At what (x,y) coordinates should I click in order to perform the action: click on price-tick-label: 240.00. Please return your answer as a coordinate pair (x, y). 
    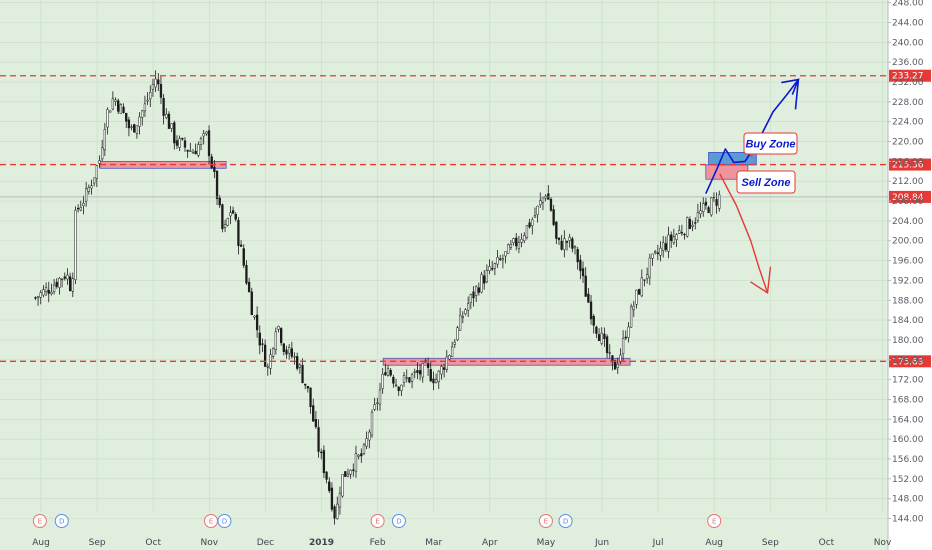
    Looking at the image, I should click on (908, 43).